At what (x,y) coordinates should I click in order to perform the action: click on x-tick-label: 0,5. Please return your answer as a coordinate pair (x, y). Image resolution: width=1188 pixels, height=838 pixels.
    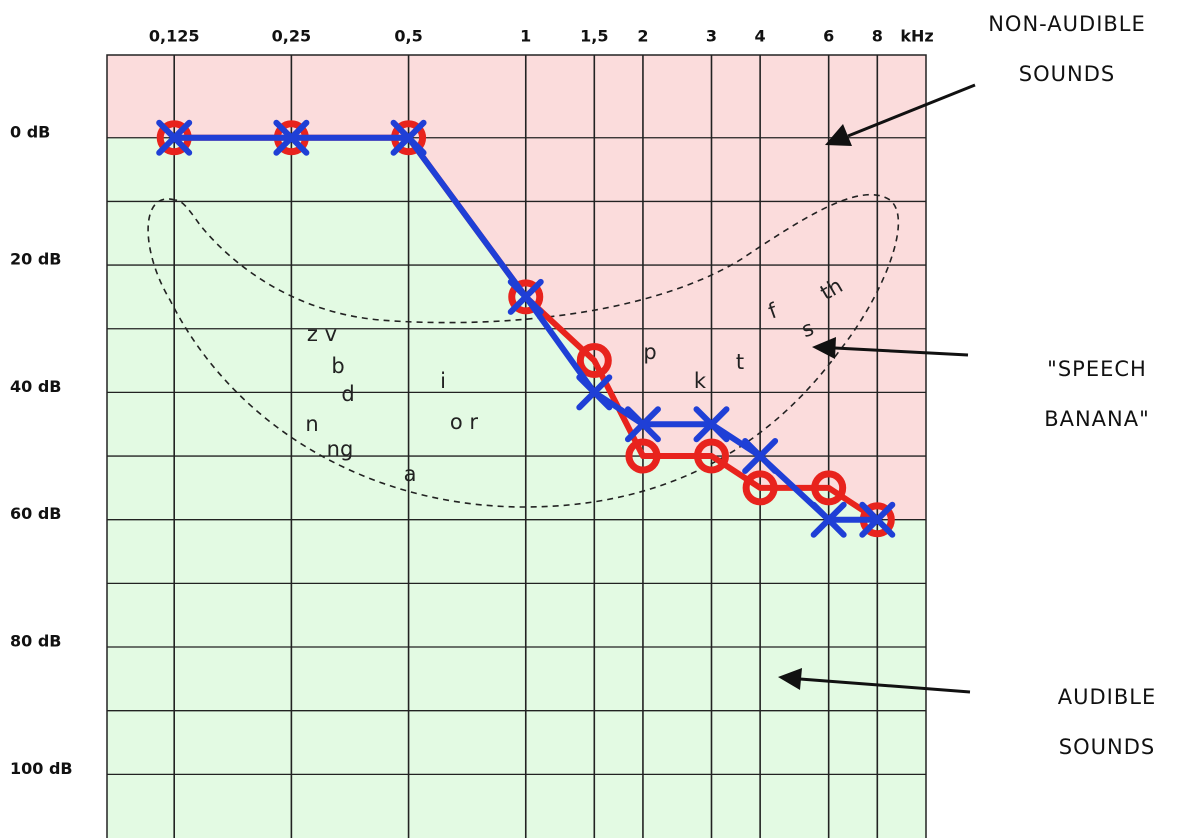
    Looking at the image, I should click on (408, 36).